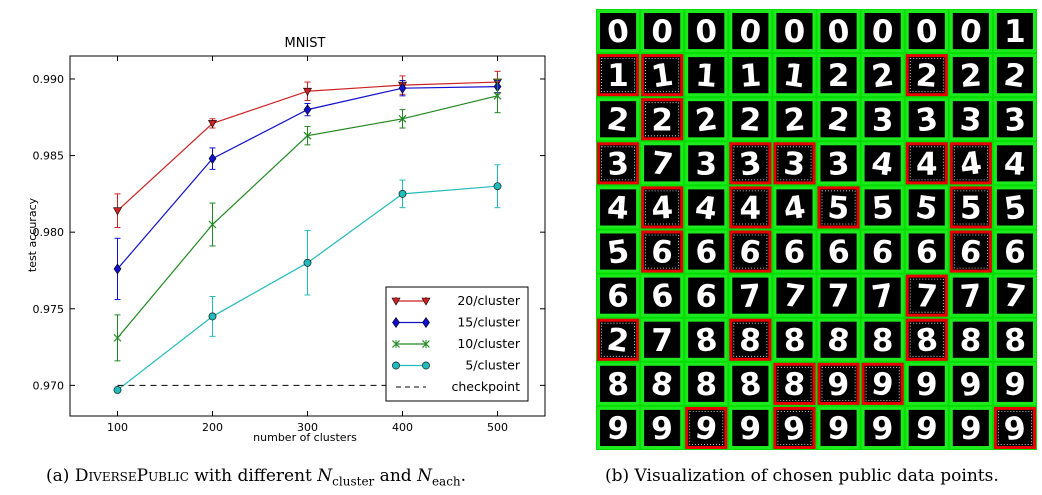 This screenshot has width=1042, height=495. I want to click on digit-glyph: 2, so click(706, 120).